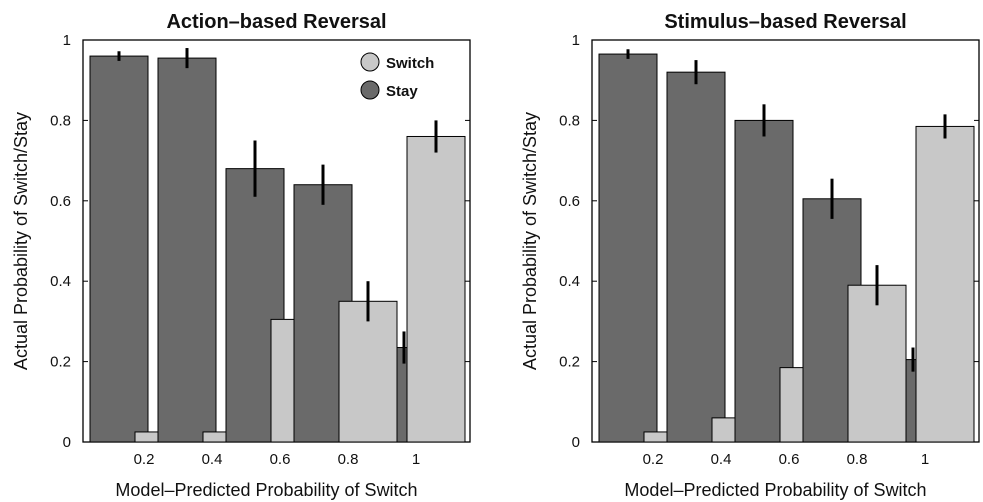 This screenshot has width=983, height=502. What do you see at coordinates (410, 63) in the screenshot?
I see `legend-label-switch: Switch` at bounding box center [410, 63].